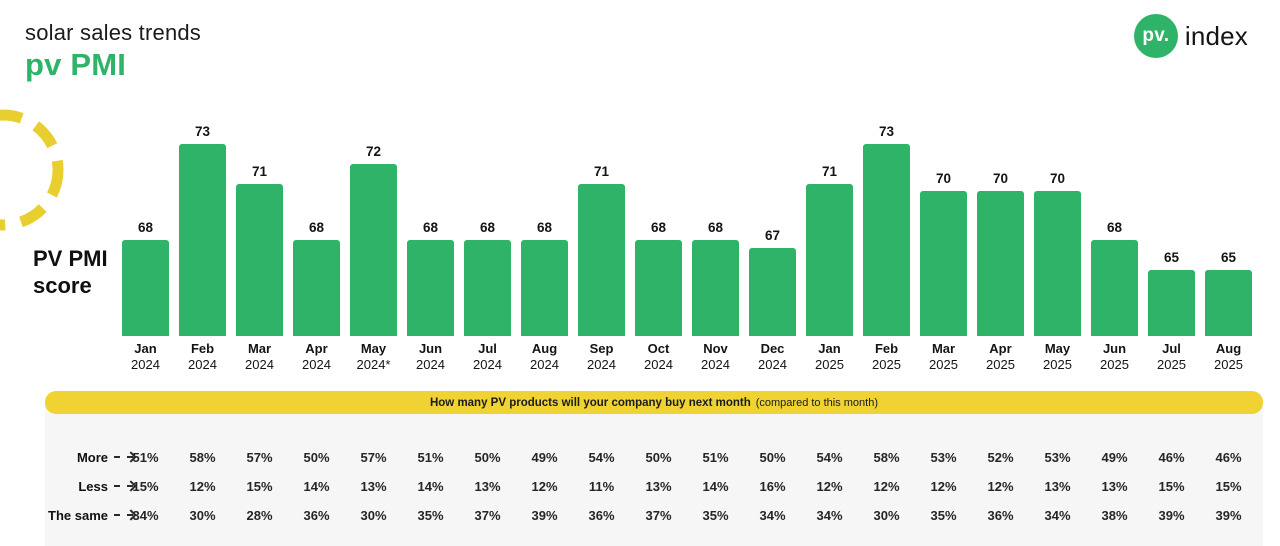 Image resolution: width=1280 pixels, height=546 pixels. I want to click on chart-column: 67, so click(772, 223).